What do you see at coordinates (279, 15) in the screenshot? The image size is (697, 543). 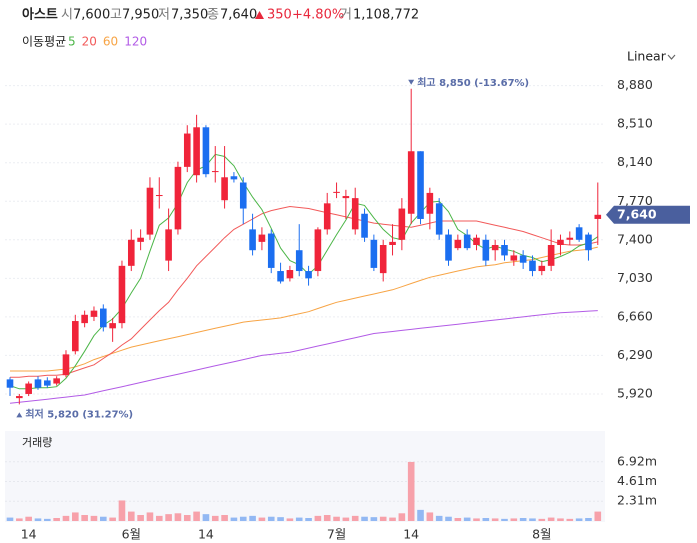 I see `change-value: 350` at bounding box center [279, 15].